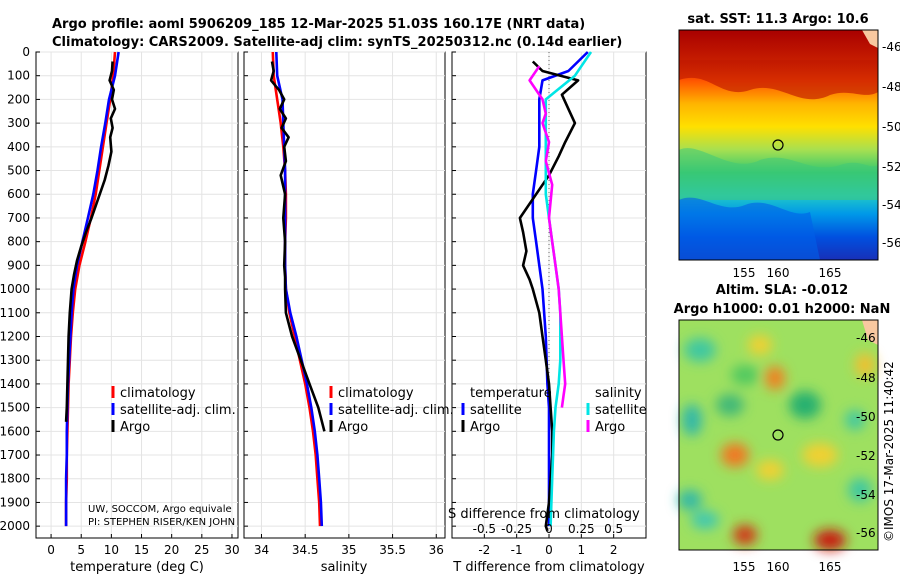  What do you see at coordinates (15, 502) in the screenshot?
I see `depth-tick-label: 1900` at bounding box center [15, 502].